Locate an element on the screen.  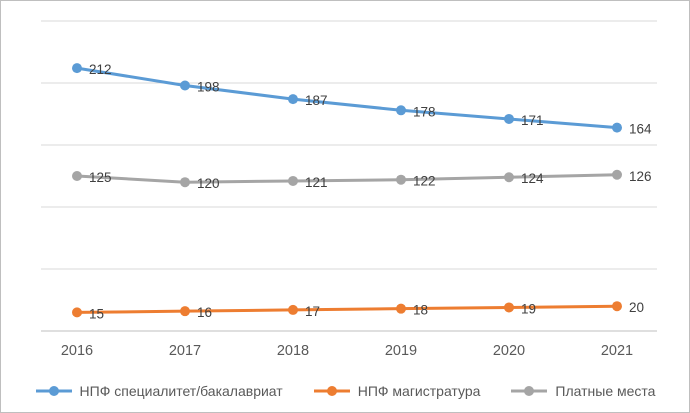
legend-item-0: НПФ специалитет/бакалавриат is located at coordinates (159, 391).